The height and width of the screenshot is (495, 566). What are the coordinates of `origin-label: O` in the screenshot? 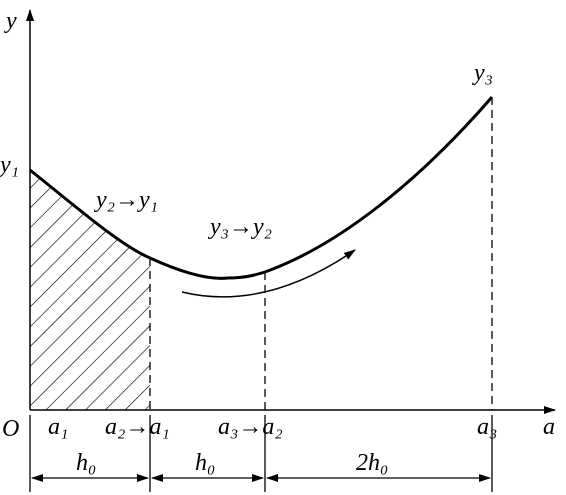 It's located at (10, 429).